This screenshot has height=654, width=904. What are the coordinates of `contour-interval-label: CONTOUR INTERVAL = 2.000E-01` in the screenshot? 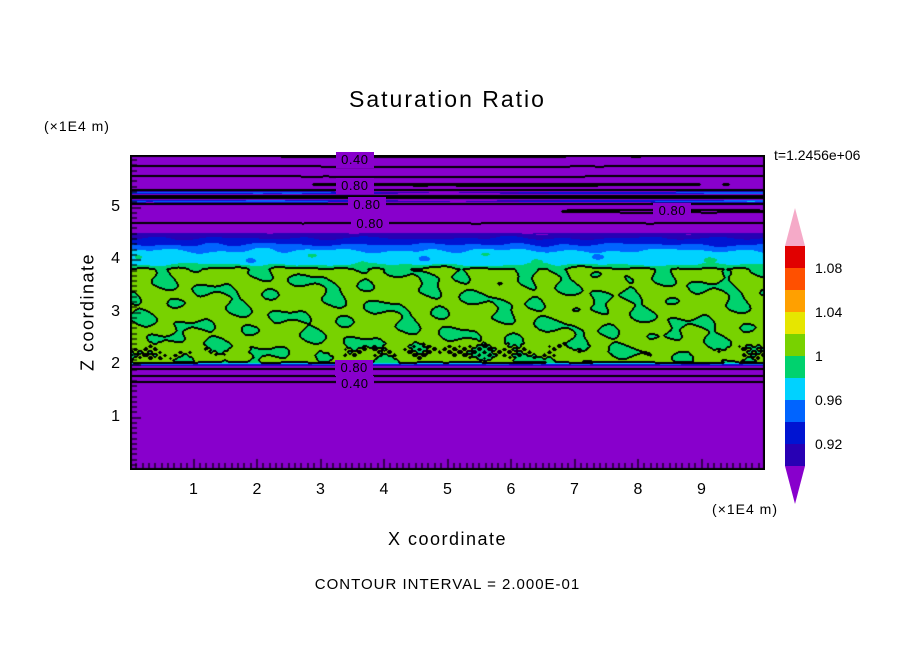 It's located at (447, 584).